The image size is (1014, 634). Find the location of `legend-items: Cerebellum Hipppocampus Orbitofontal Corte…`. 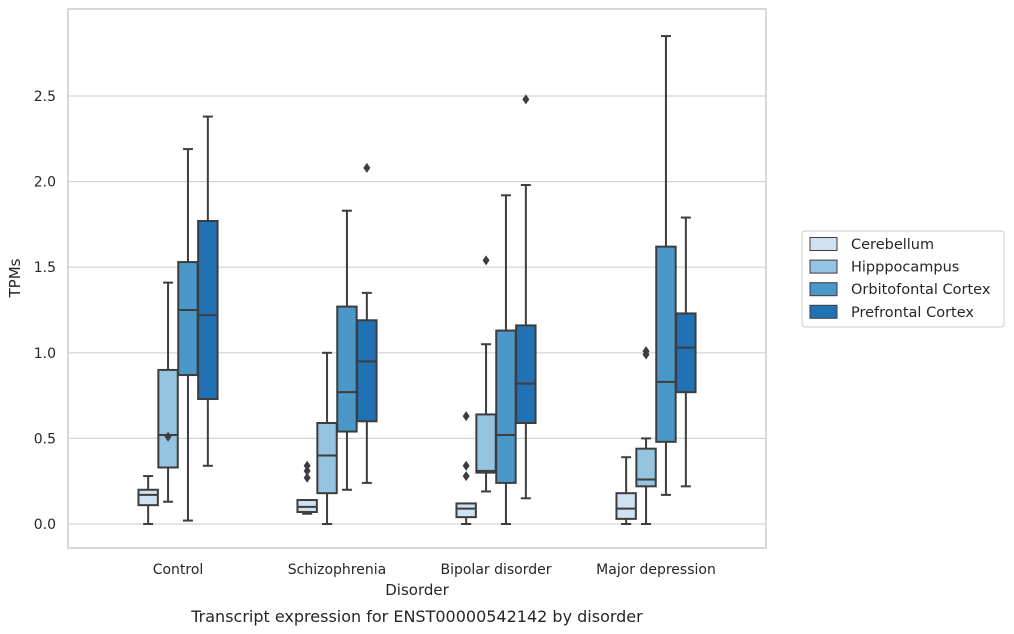

legend-items: Cerebellum Hipppocampus Orbitofontal Corte… is located at coordinates (900, 279).